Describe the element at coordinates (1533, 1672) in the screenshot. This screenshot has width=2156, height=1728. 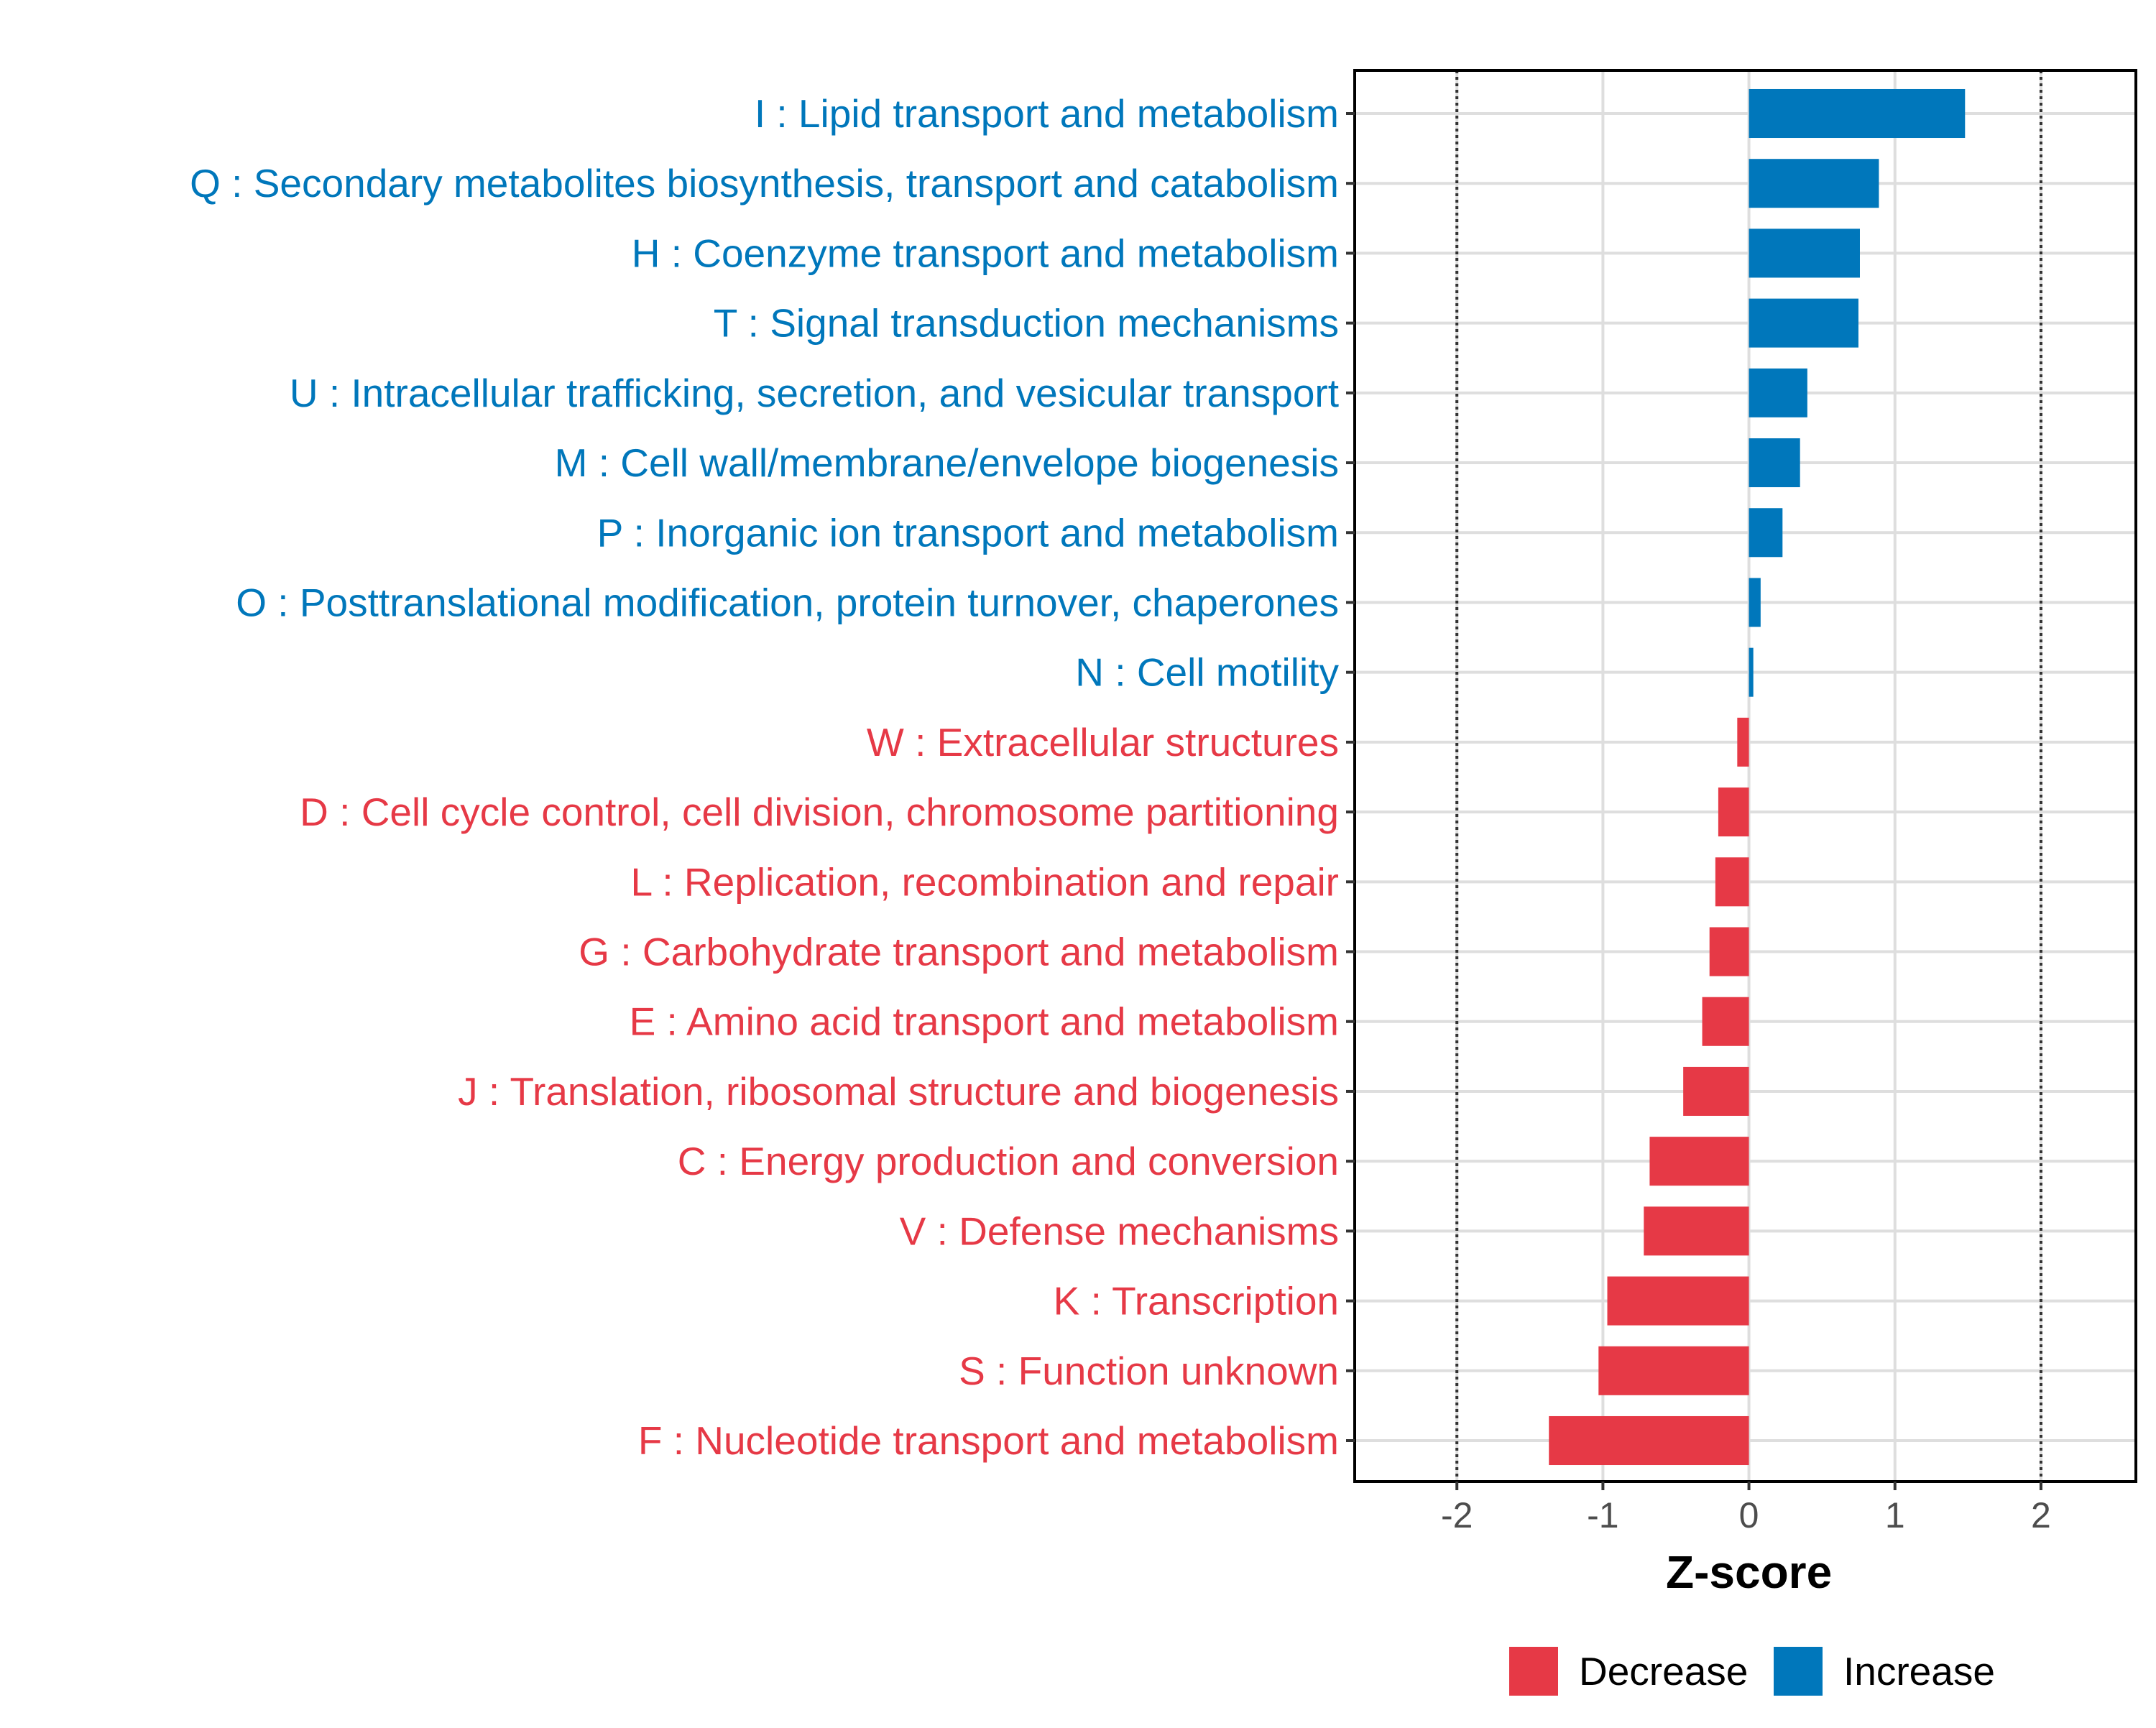
I see `legend-swatch-decrease` at that location.